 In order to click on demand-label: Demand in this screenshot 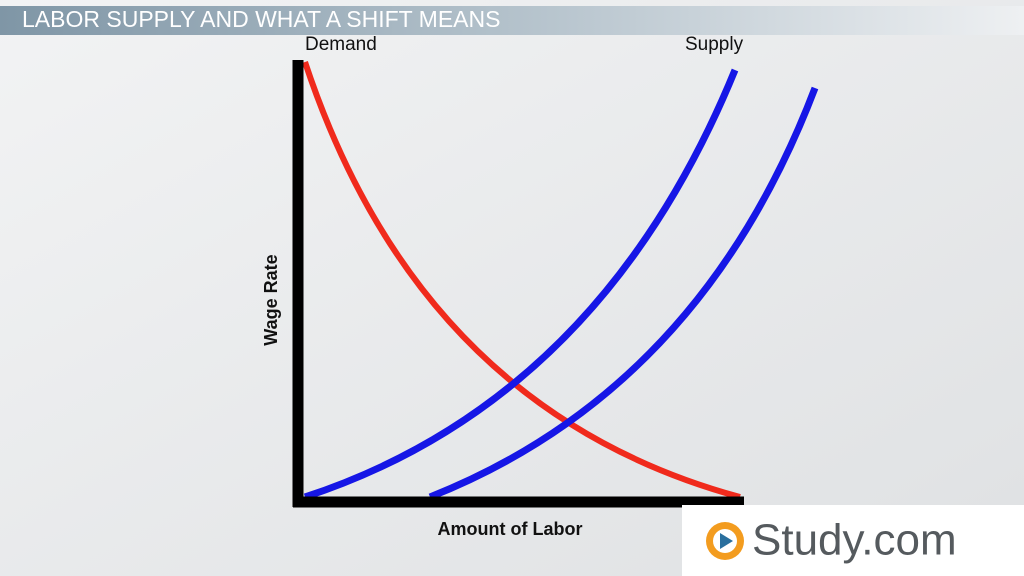, I will do `click(341, 44)`.